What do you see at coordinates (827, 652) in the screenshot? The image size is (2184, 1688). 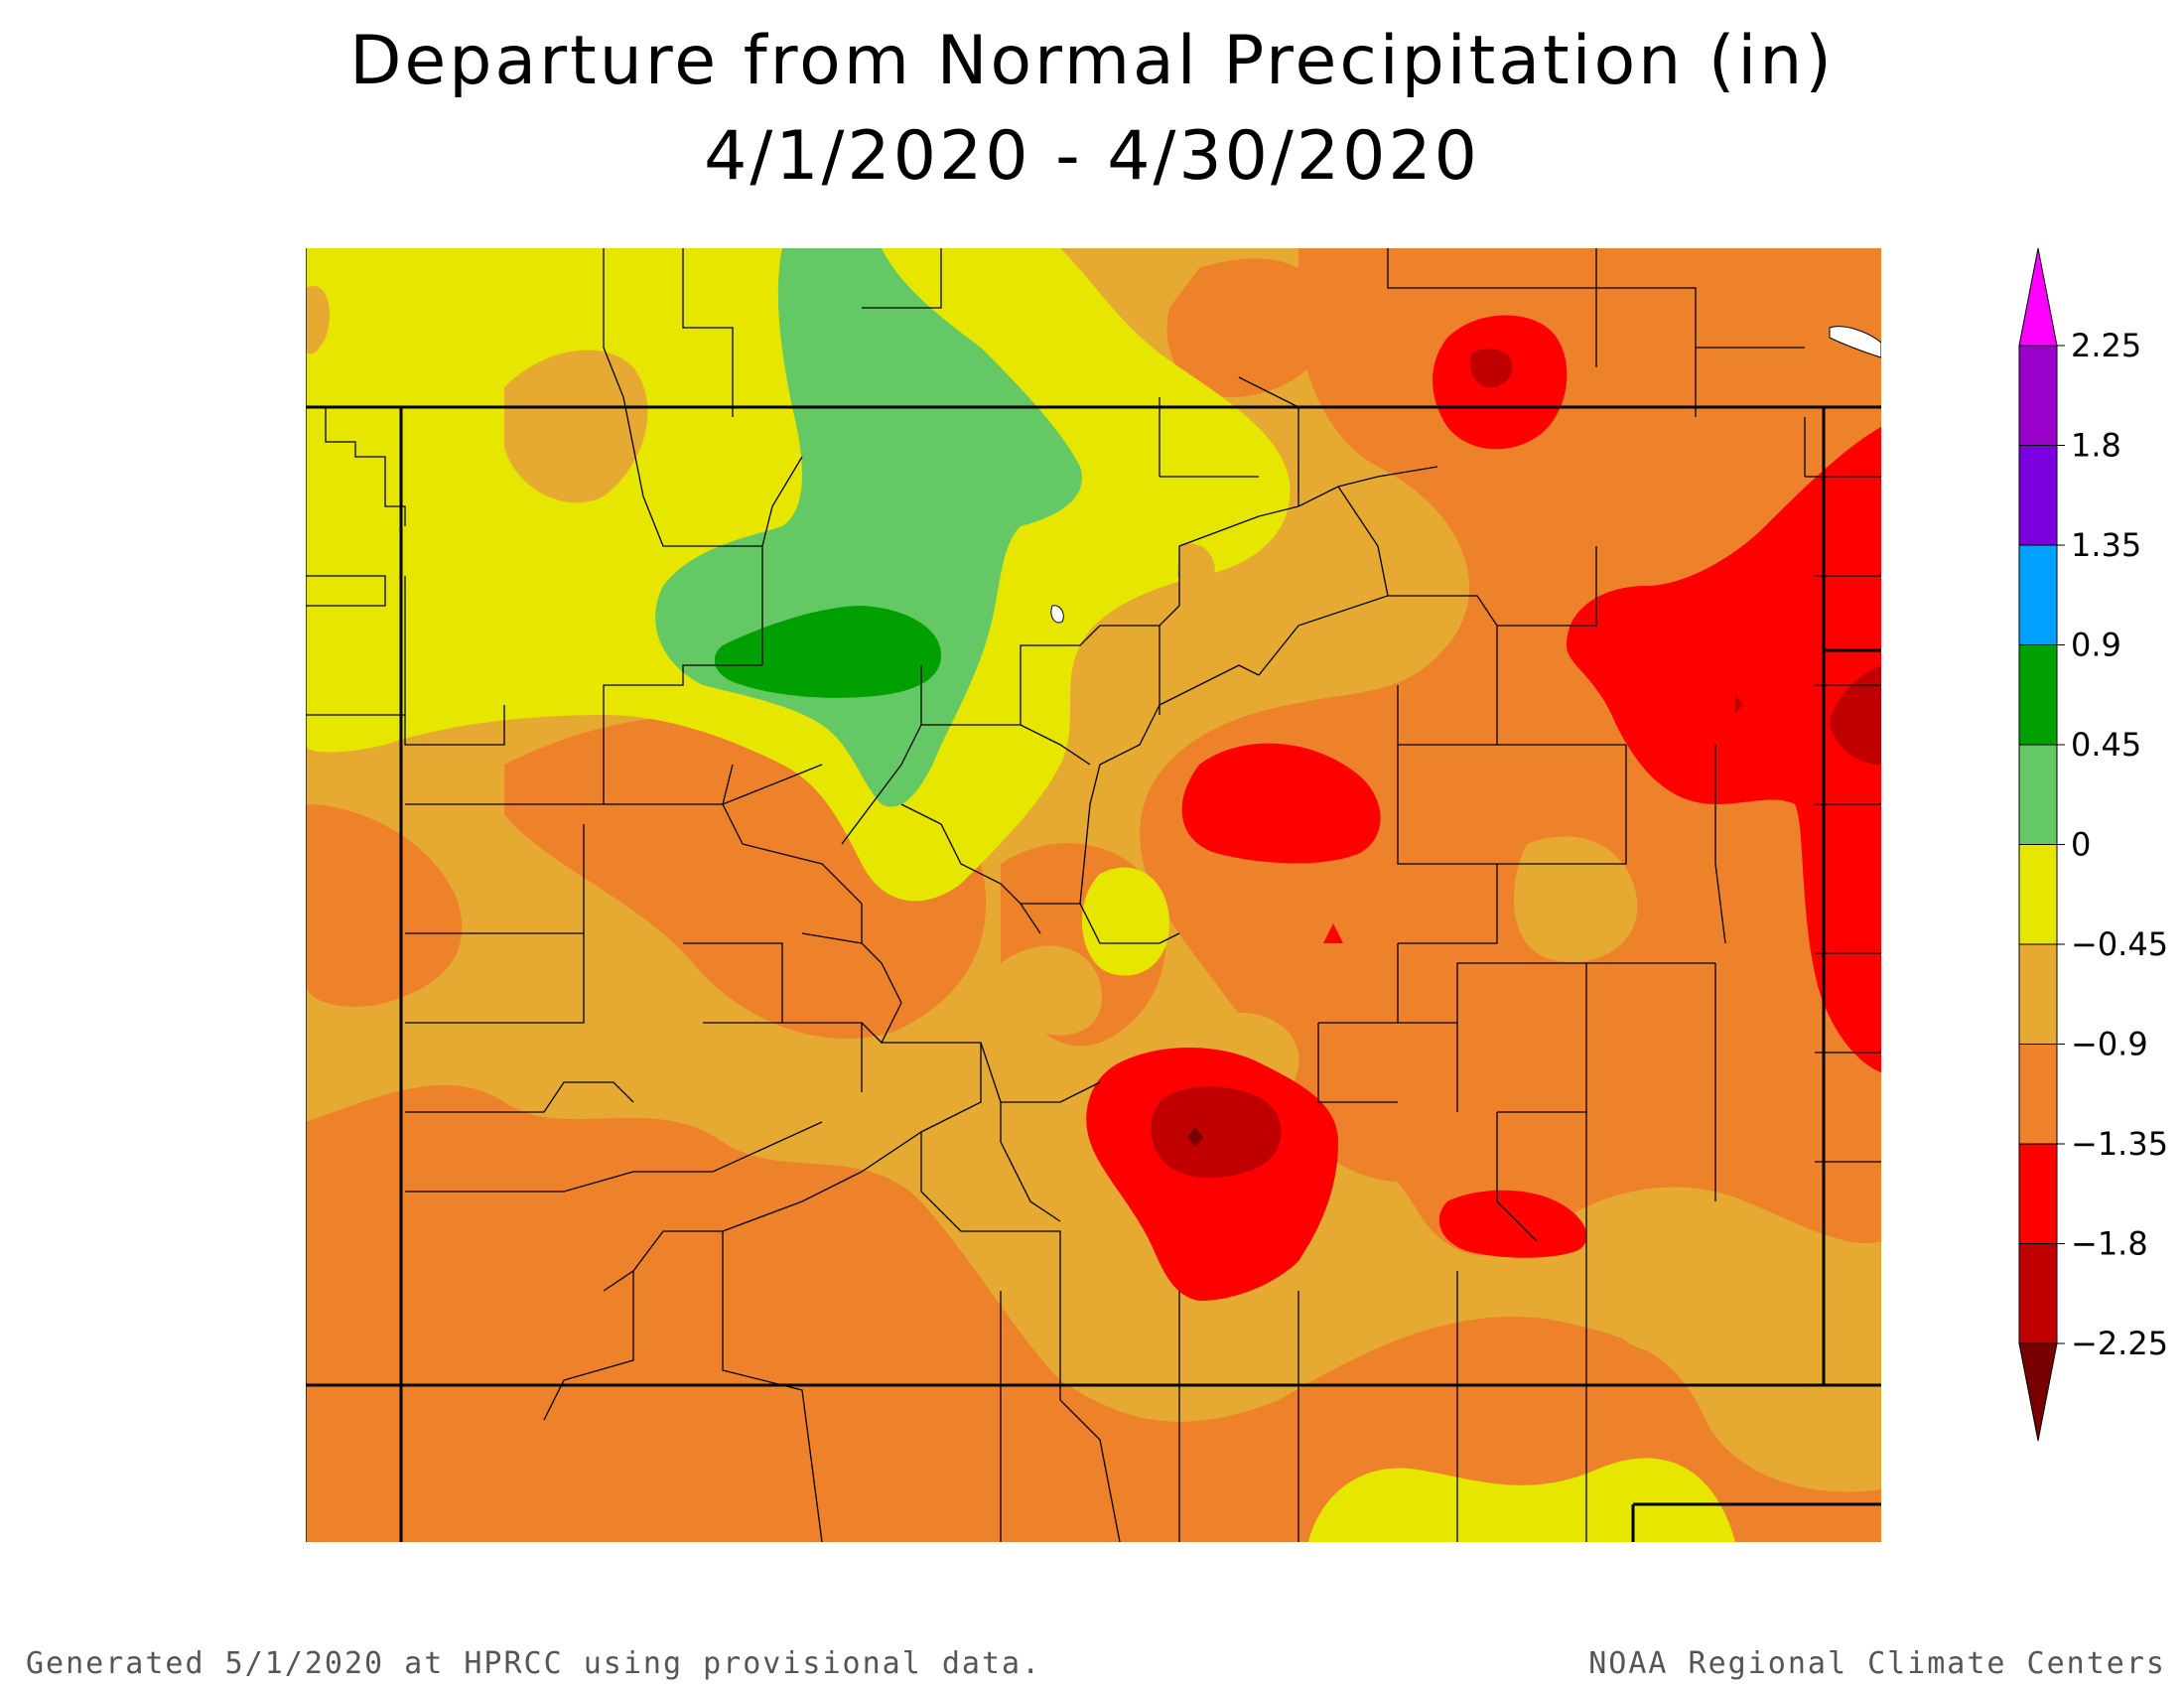 I see `contour-dark-green-patch` at bounding box center [827, 652].